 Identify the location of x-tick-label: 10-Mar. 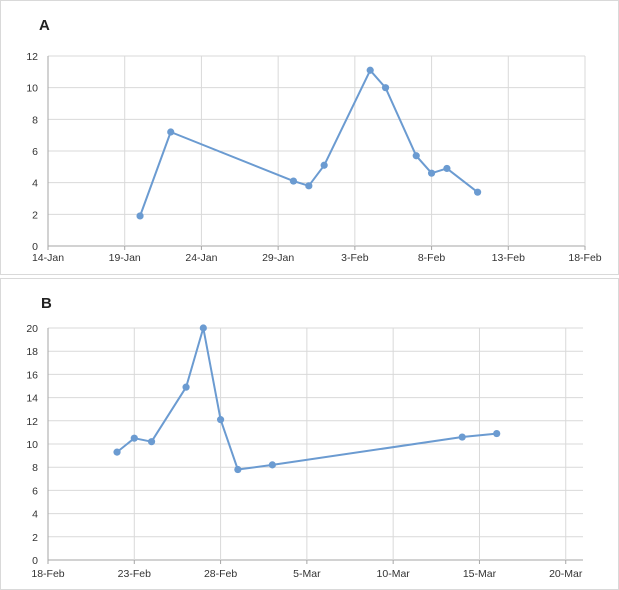
(394, 574).